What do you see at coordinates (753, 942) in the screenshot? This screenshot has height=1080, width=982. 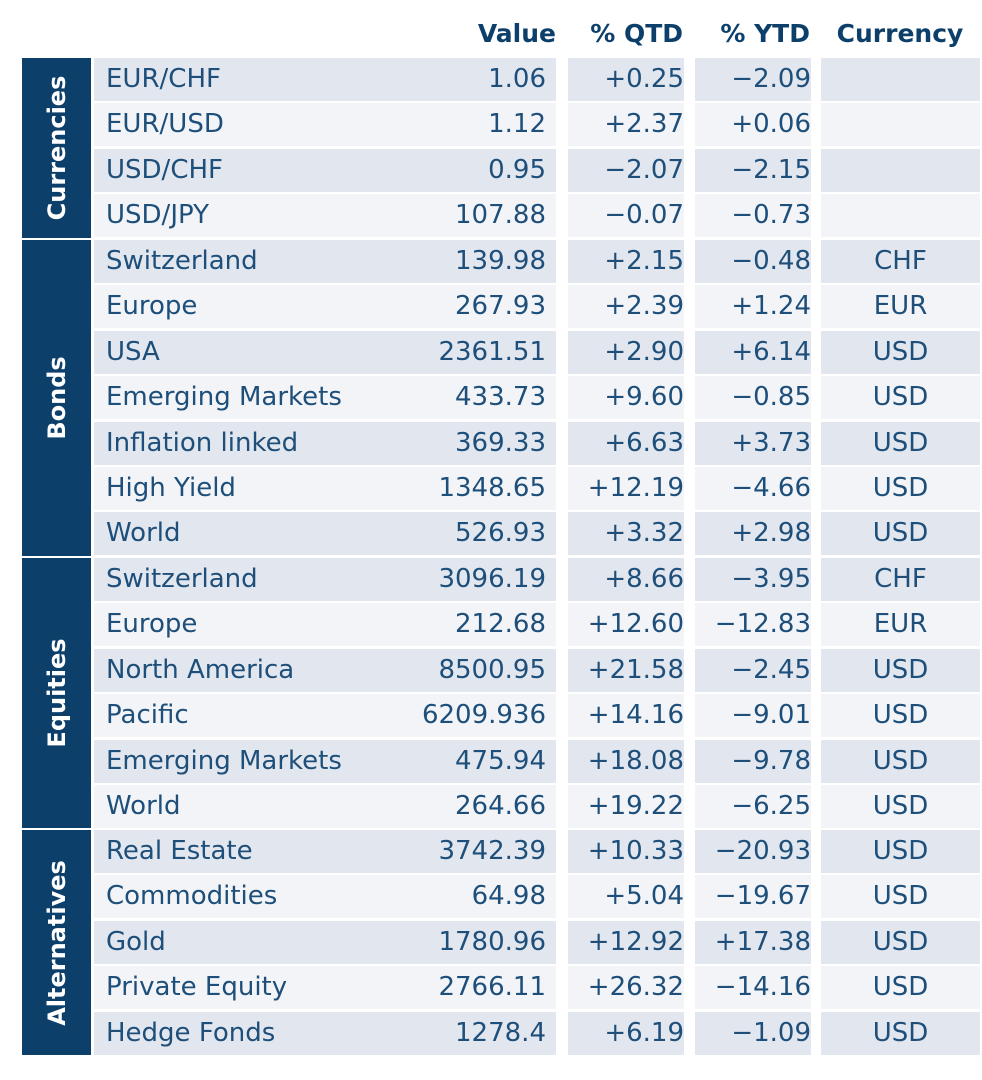 I see `row-ytd: +17.38` at bounding box center [753, 942].